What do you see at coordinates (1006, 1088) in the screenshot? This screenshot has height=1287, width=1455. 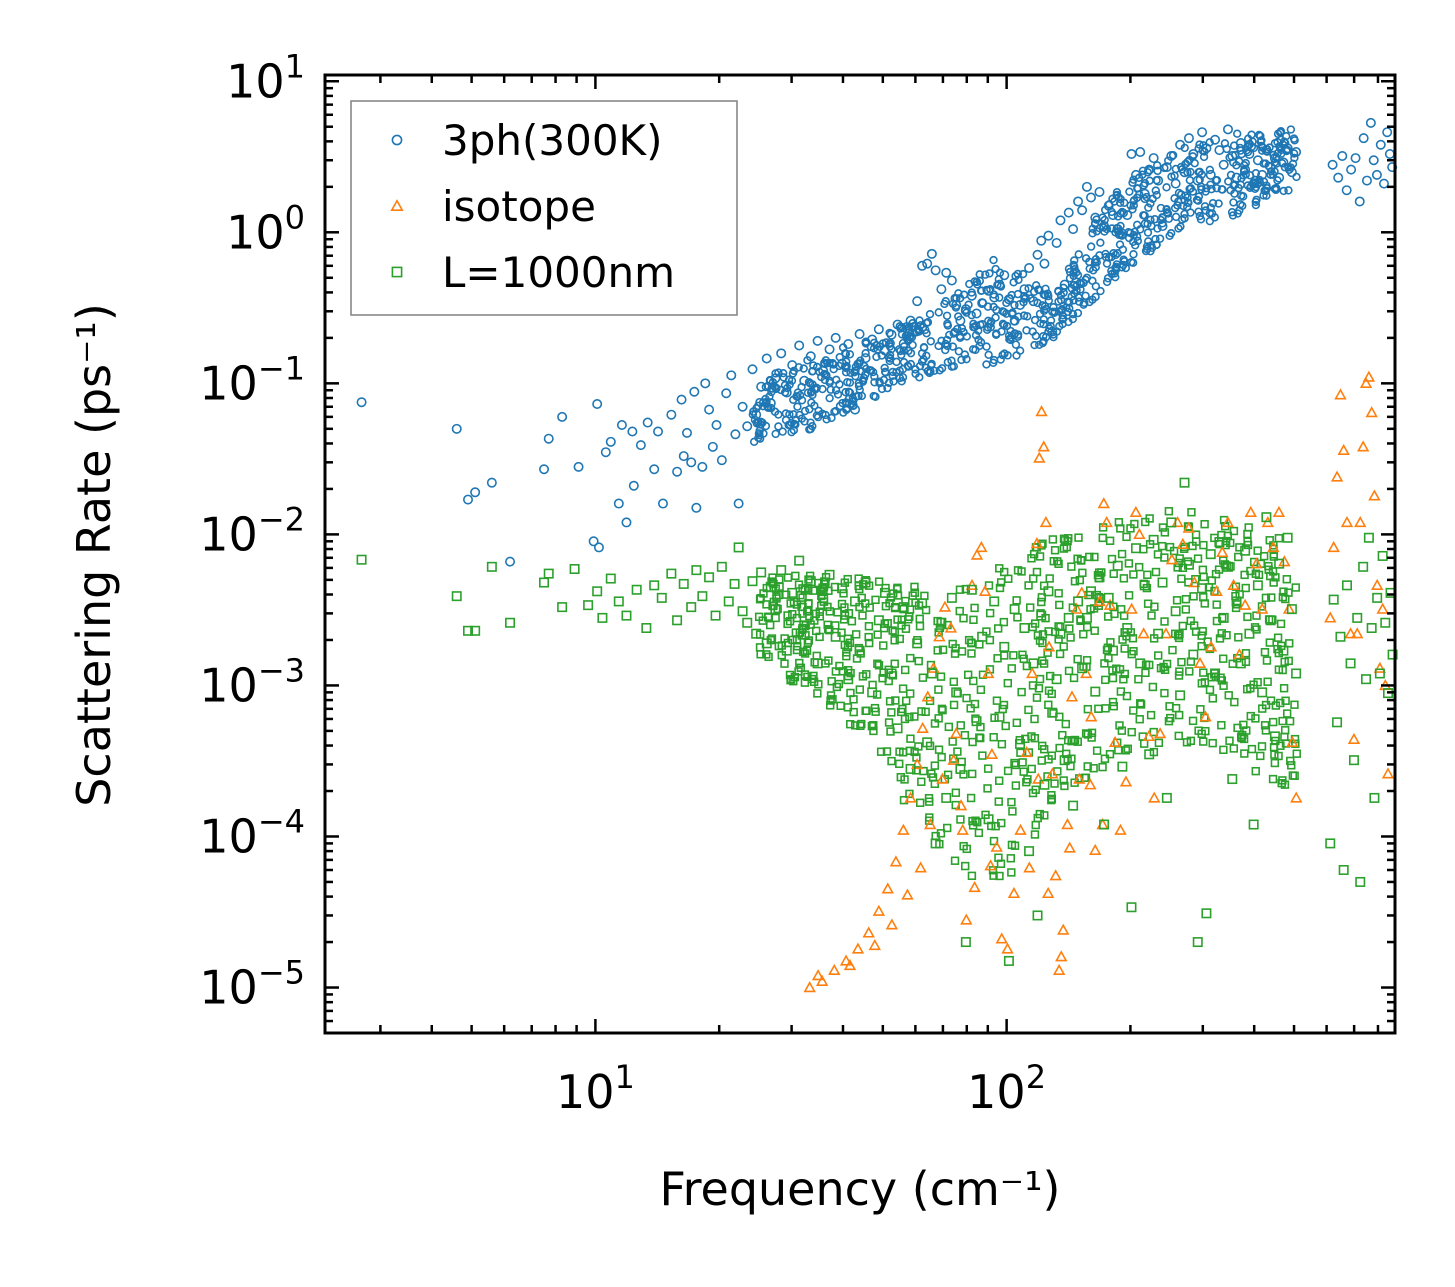 I see `x-tick-label: 102` at bounding box center [1006, 1088].